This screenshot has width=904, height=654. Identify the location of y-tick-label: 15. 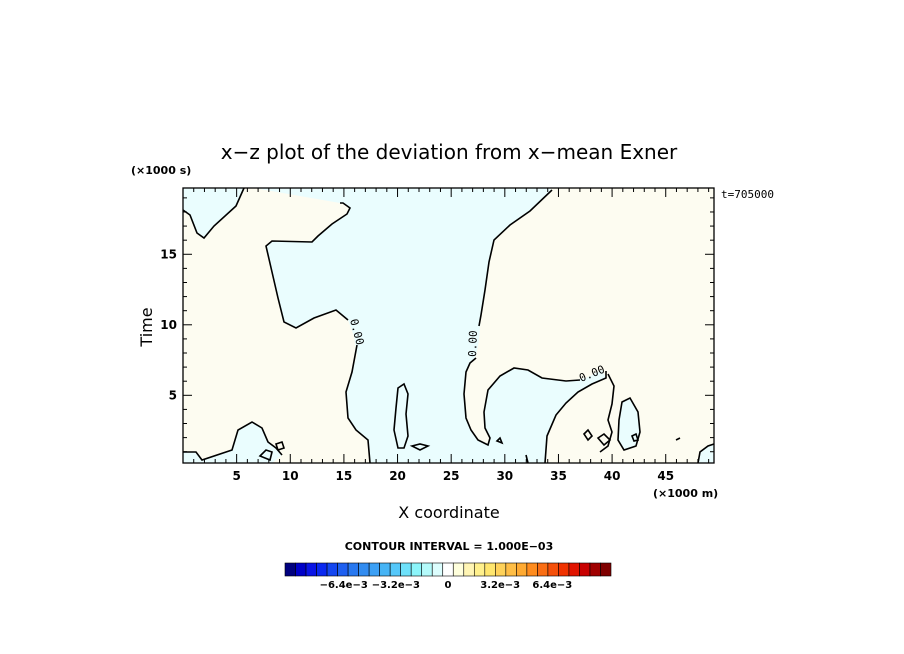
(168, 254).